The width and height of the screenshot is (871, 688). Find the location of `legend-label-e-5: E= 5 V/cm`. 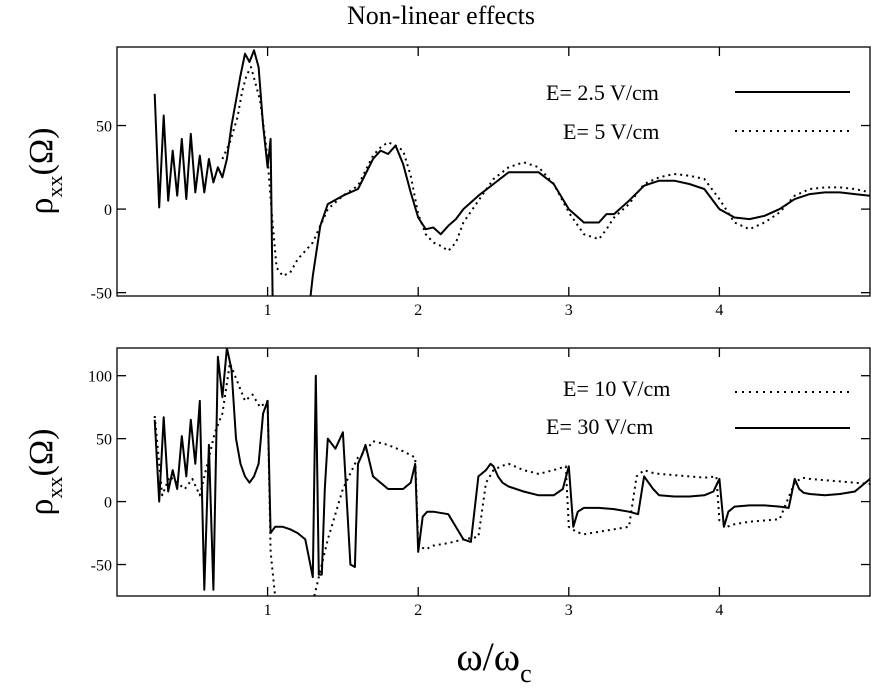

legend-label-e-5: E= 5 V/cm is located at coordinates (611, 131).